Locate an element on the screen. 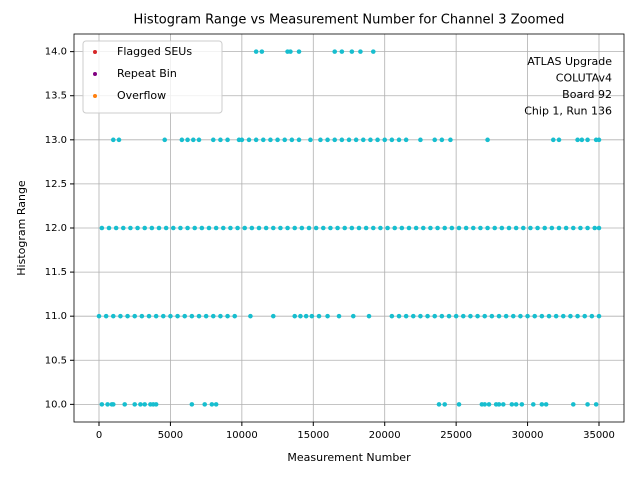 This screenshot has height=480, width=640. y-tick-label: 12.5 is located at coordinates (56, 184).